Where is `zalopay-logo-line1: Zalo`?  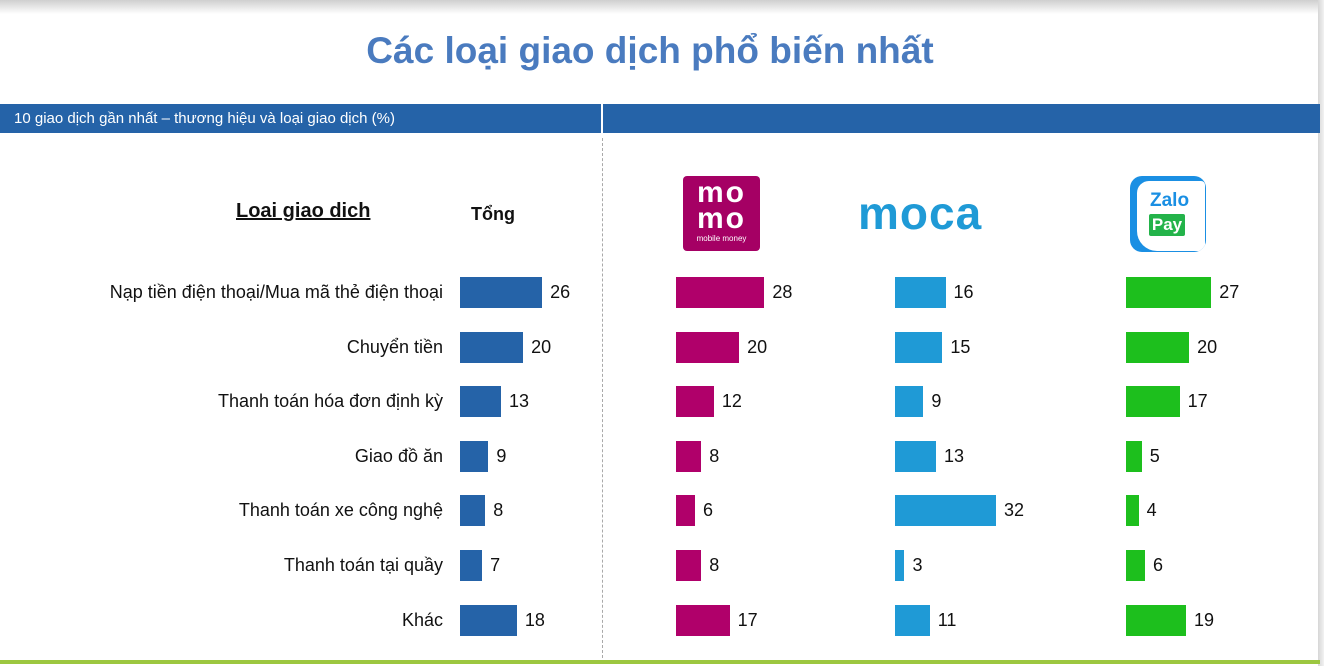 zalopay-logo-line1: Zalo is located at coordinates (1170, 200).